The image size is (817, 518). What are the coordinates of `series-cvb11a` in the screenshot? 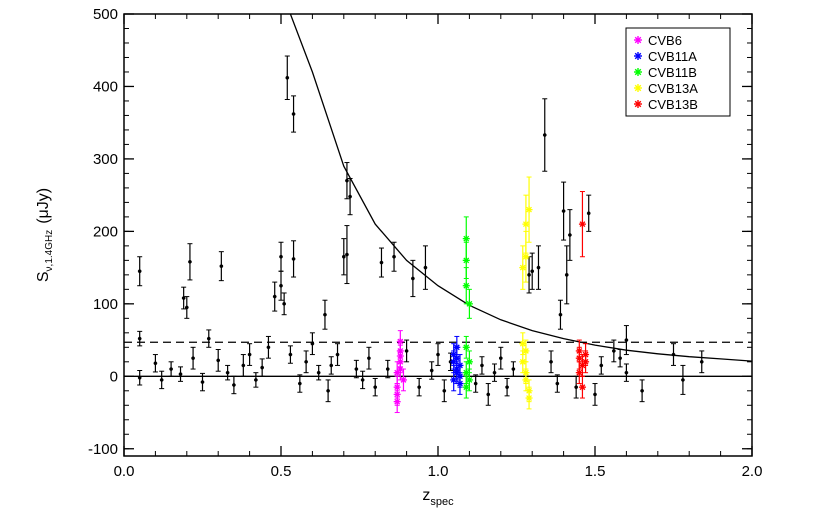 It's located at (457, 365).